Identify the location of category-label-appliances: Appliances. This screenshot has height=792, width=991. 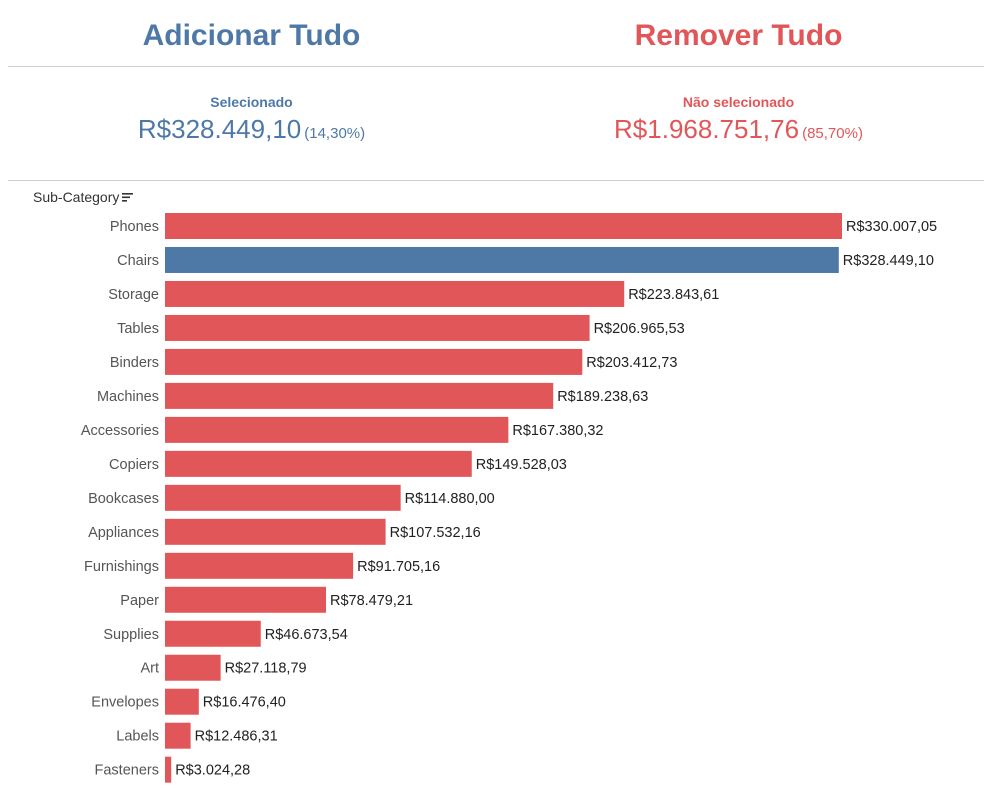
(123, 533).